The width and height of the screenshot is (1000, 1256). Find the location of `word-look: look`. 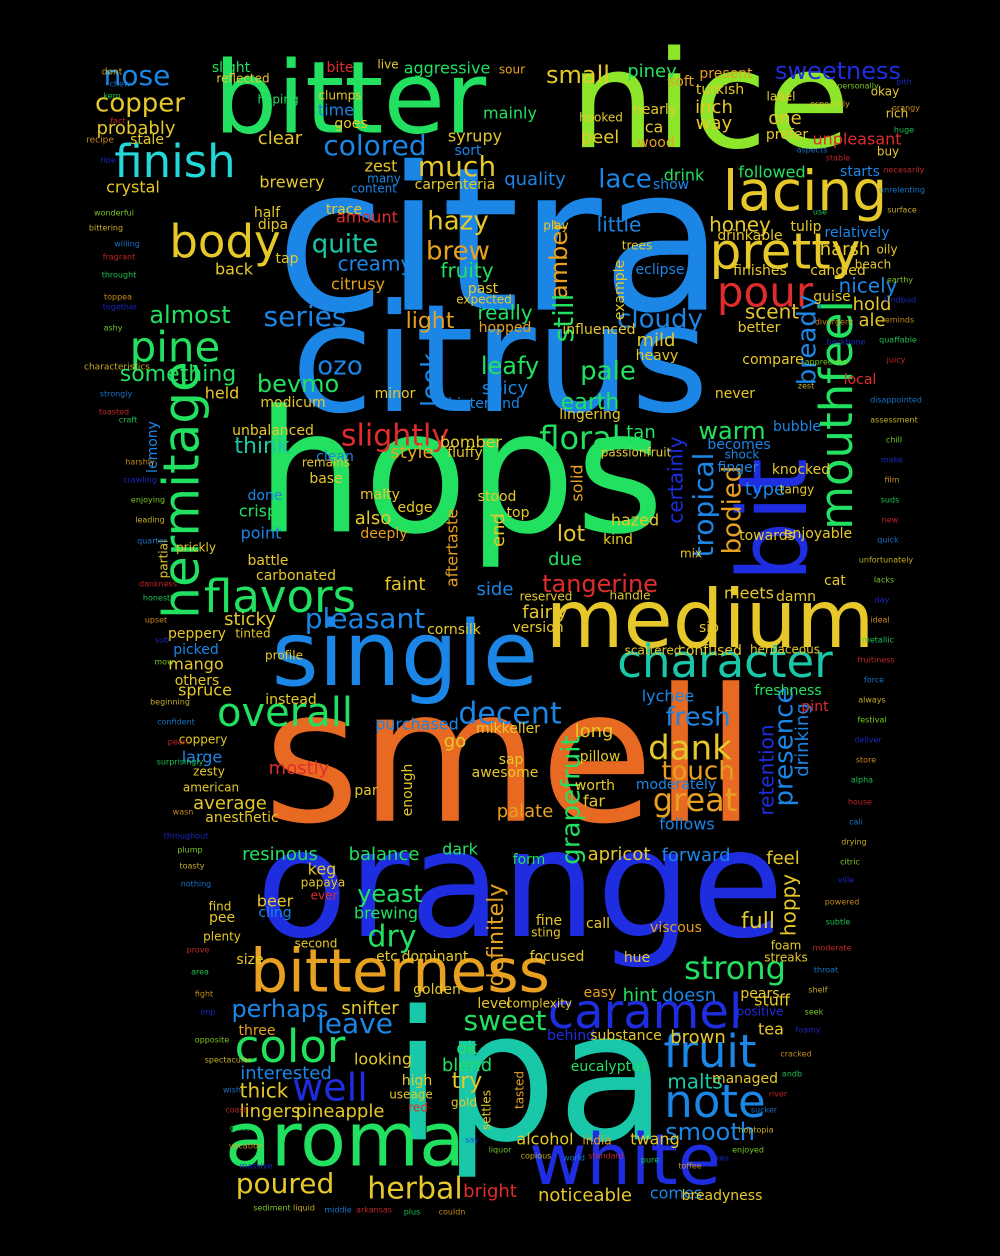

word-look: look is located at coordinates (432, 380).